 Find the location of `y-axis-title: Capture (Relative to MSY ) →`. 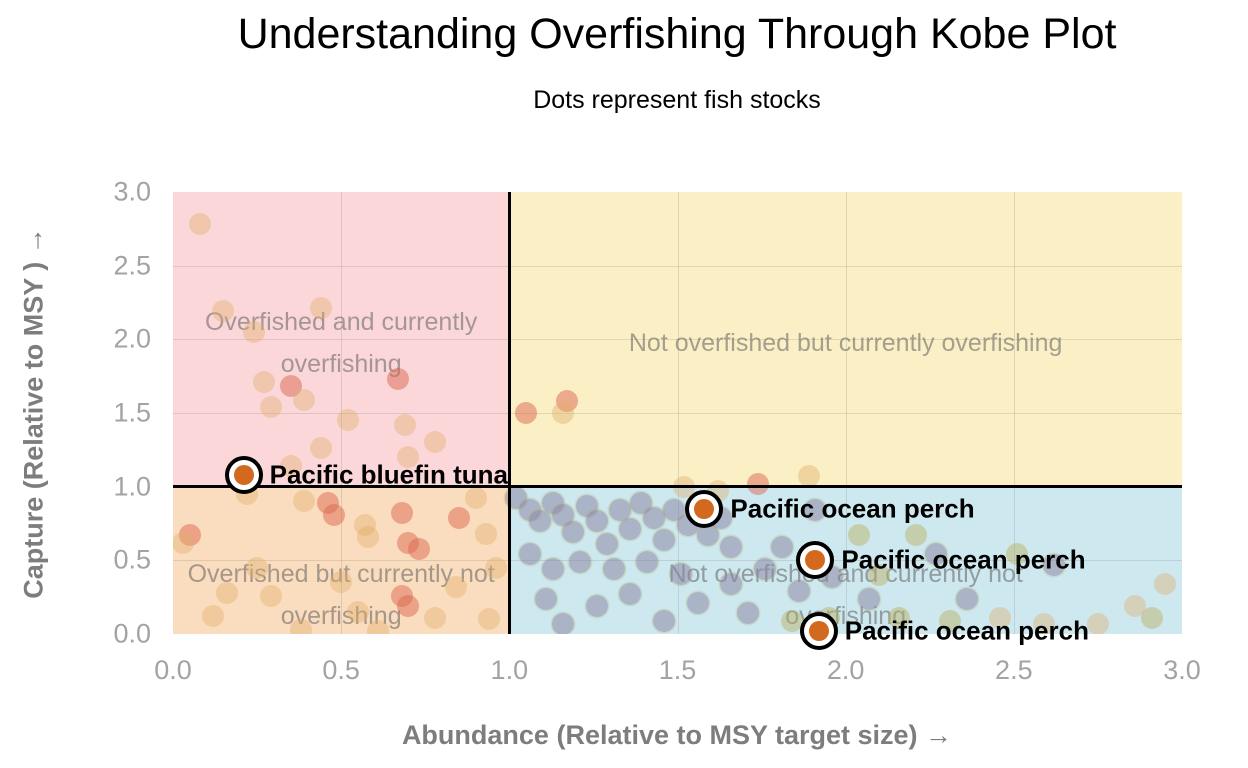

y-axis-title: Capture (Relative to MSY ) → is located at coordinates (33, 413).